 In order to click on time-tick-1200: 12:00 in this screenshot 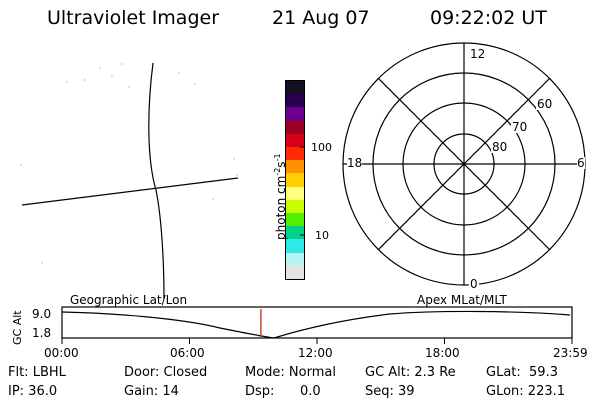, I will do `click(315, 353)`.